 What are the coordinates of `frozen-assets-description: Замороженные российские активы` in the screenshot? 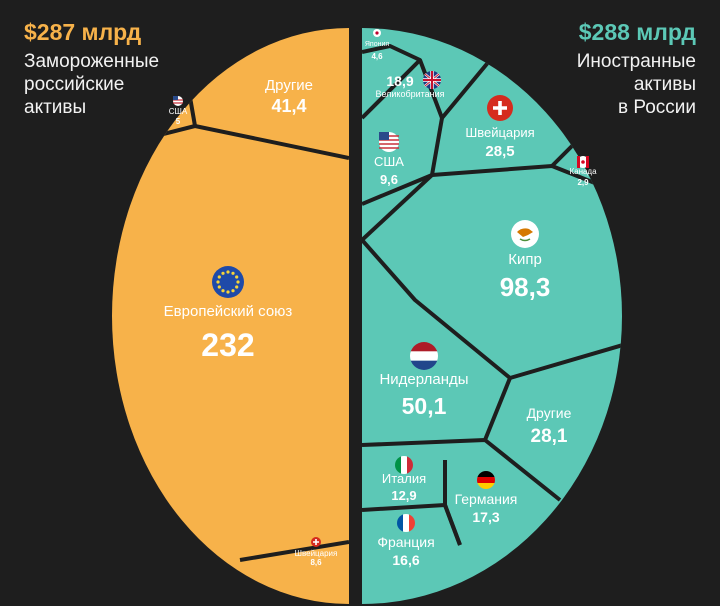 It's located at (92, 84).